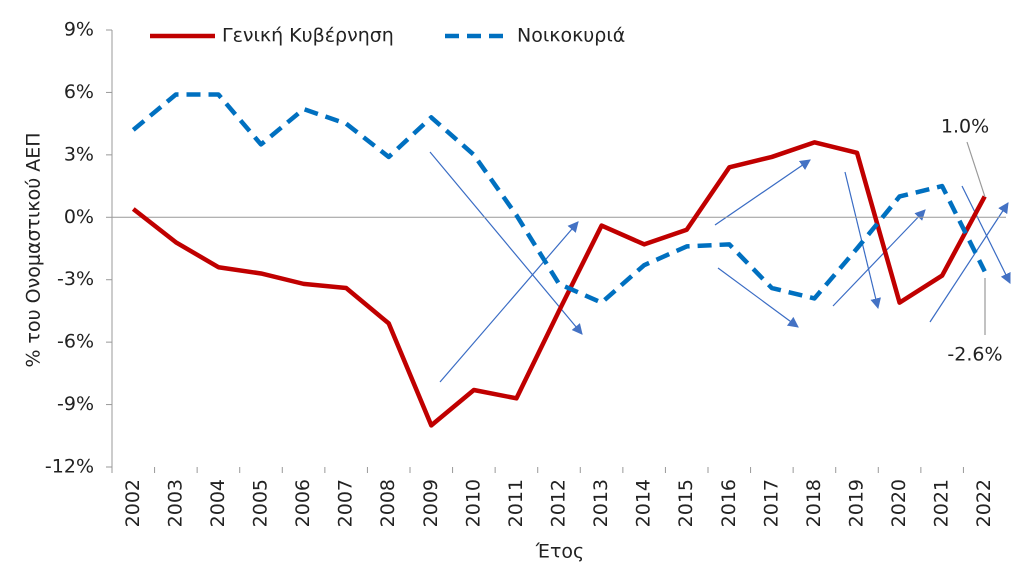 The height and width of the screenshot is (565, 1014). I want to click on x-tick-label: 2018, so click(814, 503).